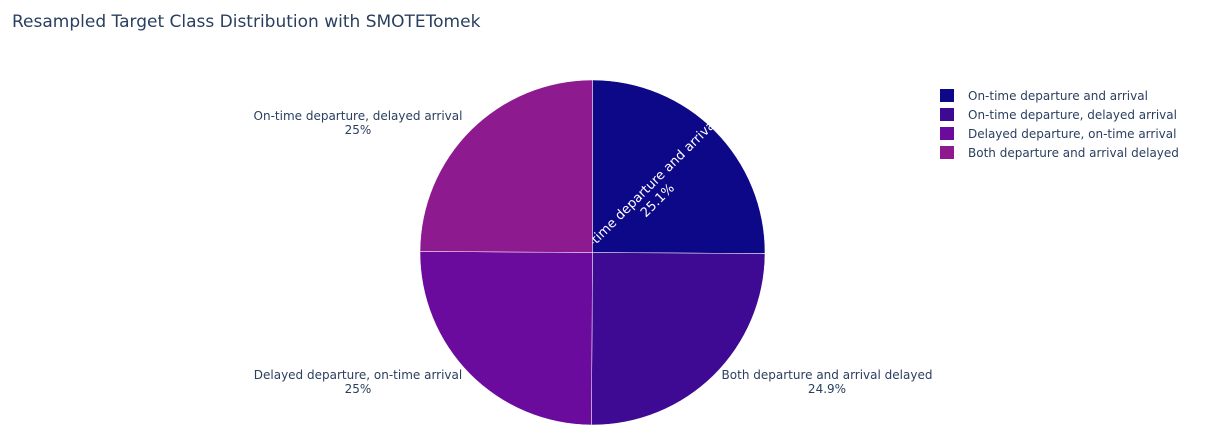 The width and height of the screenshot is (1209, 429). Describe the element at coordinates (1073, 152) in the screenshot. I see `legend-label: Both departure and arrival delayed` at that location.